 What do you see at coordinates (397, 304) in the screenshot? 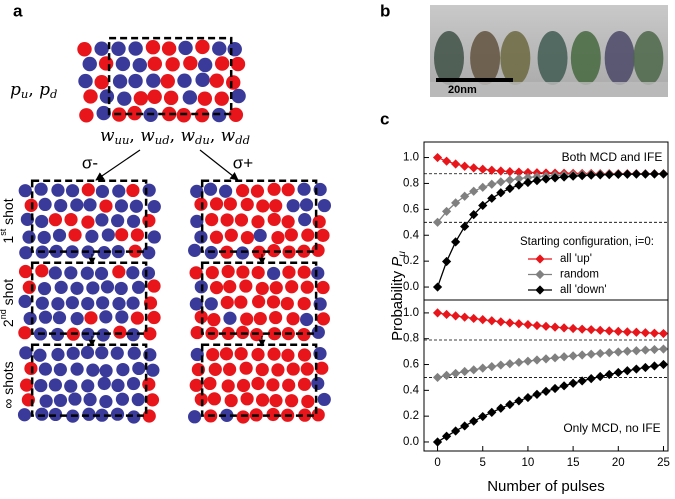
I see `y-axis-label-text: Probability` at bounding box center [397, 304].